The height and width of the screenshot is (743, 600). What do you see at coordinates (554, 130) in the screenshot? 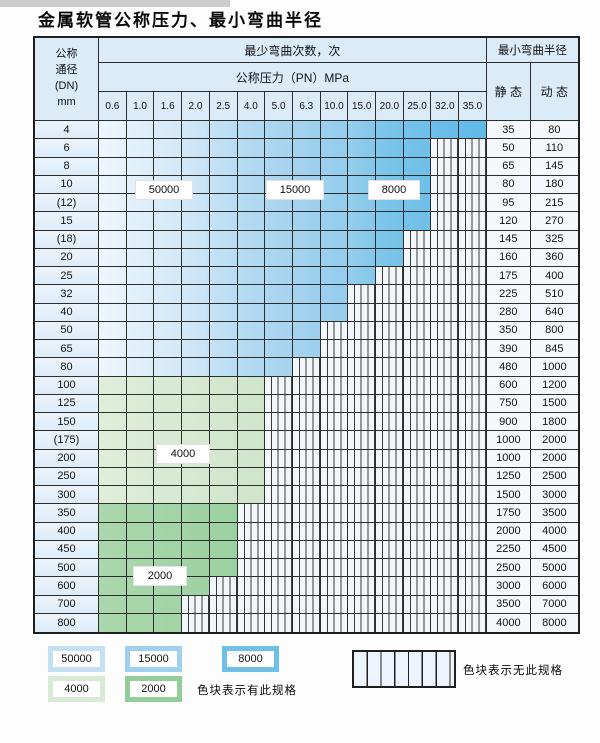
I see `dynamic-radius-cell: 80` at bounding box center [554, 130].